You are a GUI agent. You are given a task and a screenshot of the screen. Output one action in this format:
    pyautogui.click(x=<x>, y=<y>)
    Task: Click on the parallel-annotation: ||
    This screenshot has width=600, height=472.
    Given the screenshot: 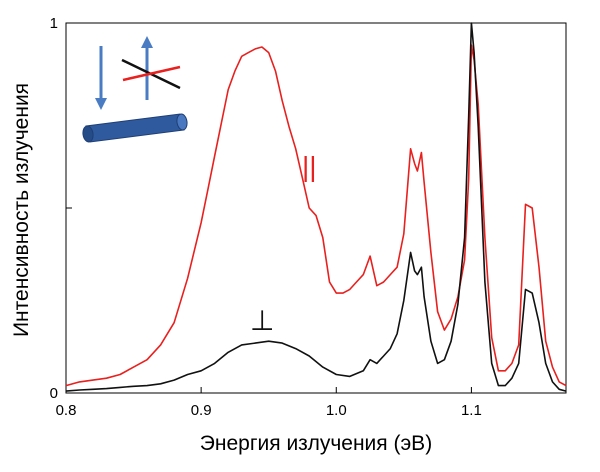 What is the action you would take?
    pyautogui.click(x=309, y=166)
    